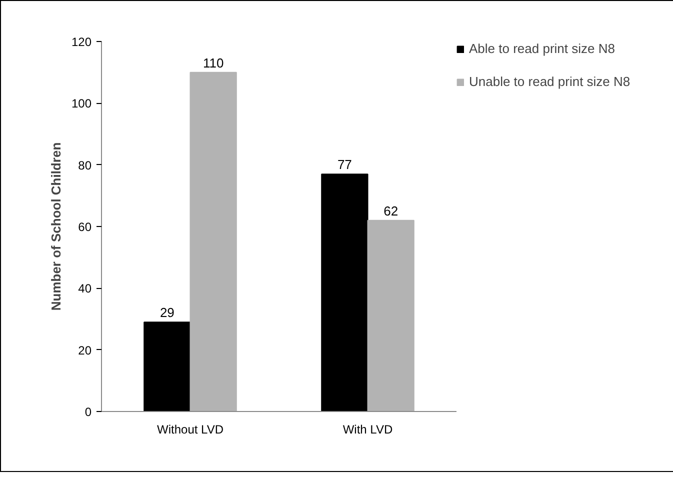 The image size is (673, 492). What do you see at coordinates (213, 62) in the screenshot?
I see `data-label: 110` at bounding box center [213, 62].